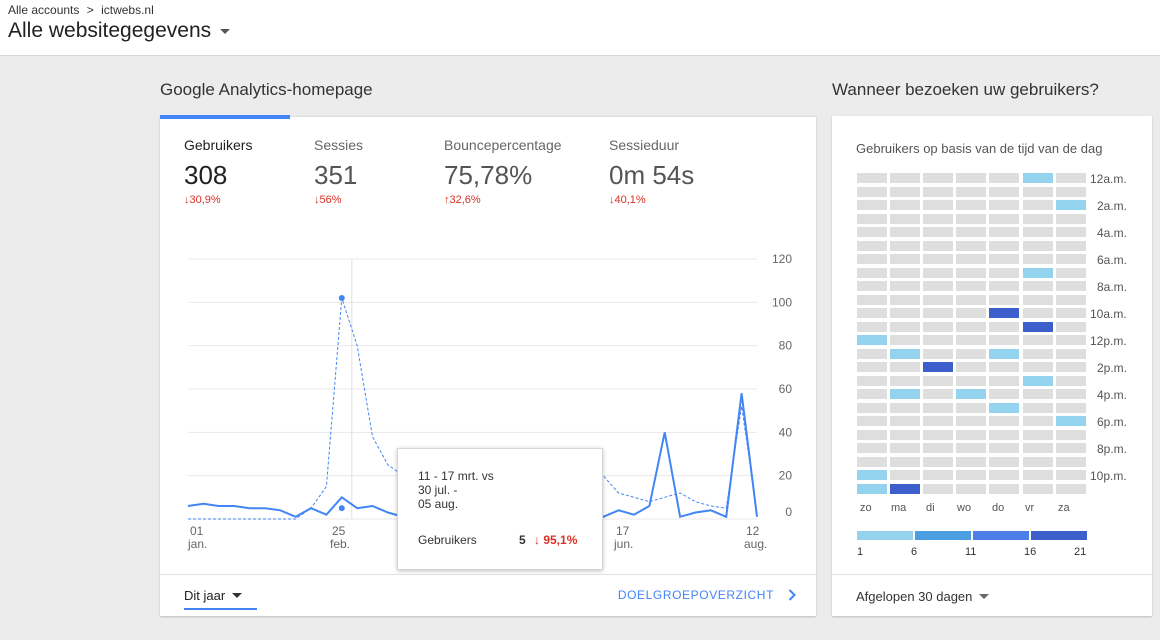 This screenshot has width=1160, height=640. Describe the element at coordinates (503, 171) in the screenshot. I see `metric-tab-bouncepercentage: Bouncepercentage 75,78% ↑32,6%` at that location.